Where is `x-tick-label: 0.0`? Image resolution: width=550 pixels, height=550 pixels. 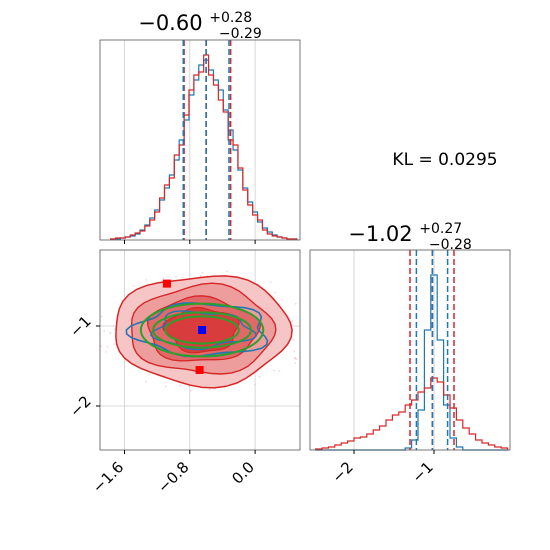 x-tick-label: 0.0 is located at coordinates (243, 473).